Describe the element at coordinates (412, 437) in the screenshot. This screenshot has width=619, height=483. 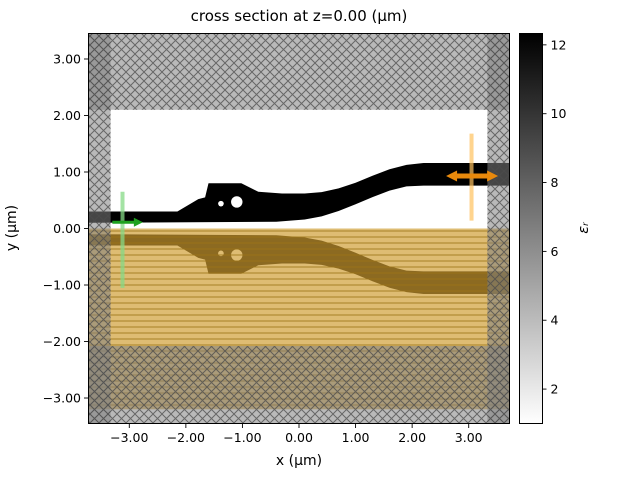
I see `x-tick-label: 2.00` at that location.